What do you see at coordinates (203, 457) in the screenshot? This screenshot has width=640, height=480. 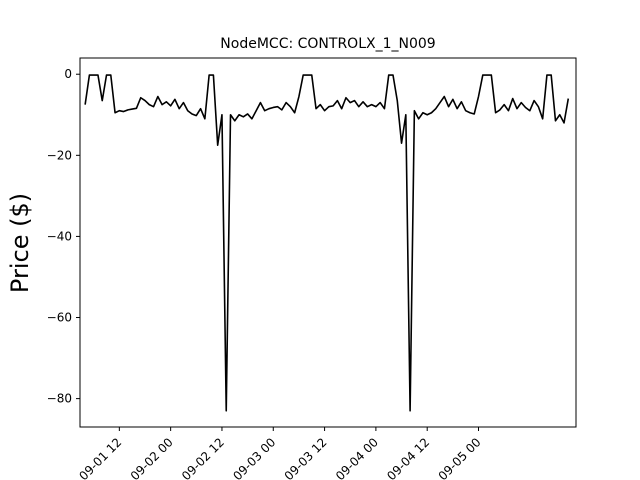 I see `x-tick-label: 09-02 12` at bounding box center [203, 457].